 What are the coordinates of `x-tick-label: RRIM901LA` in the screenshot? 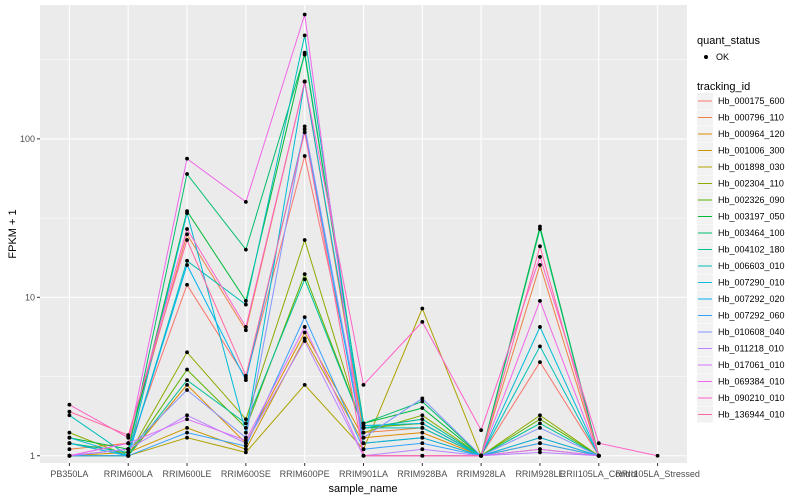 It's located at (363, 474).